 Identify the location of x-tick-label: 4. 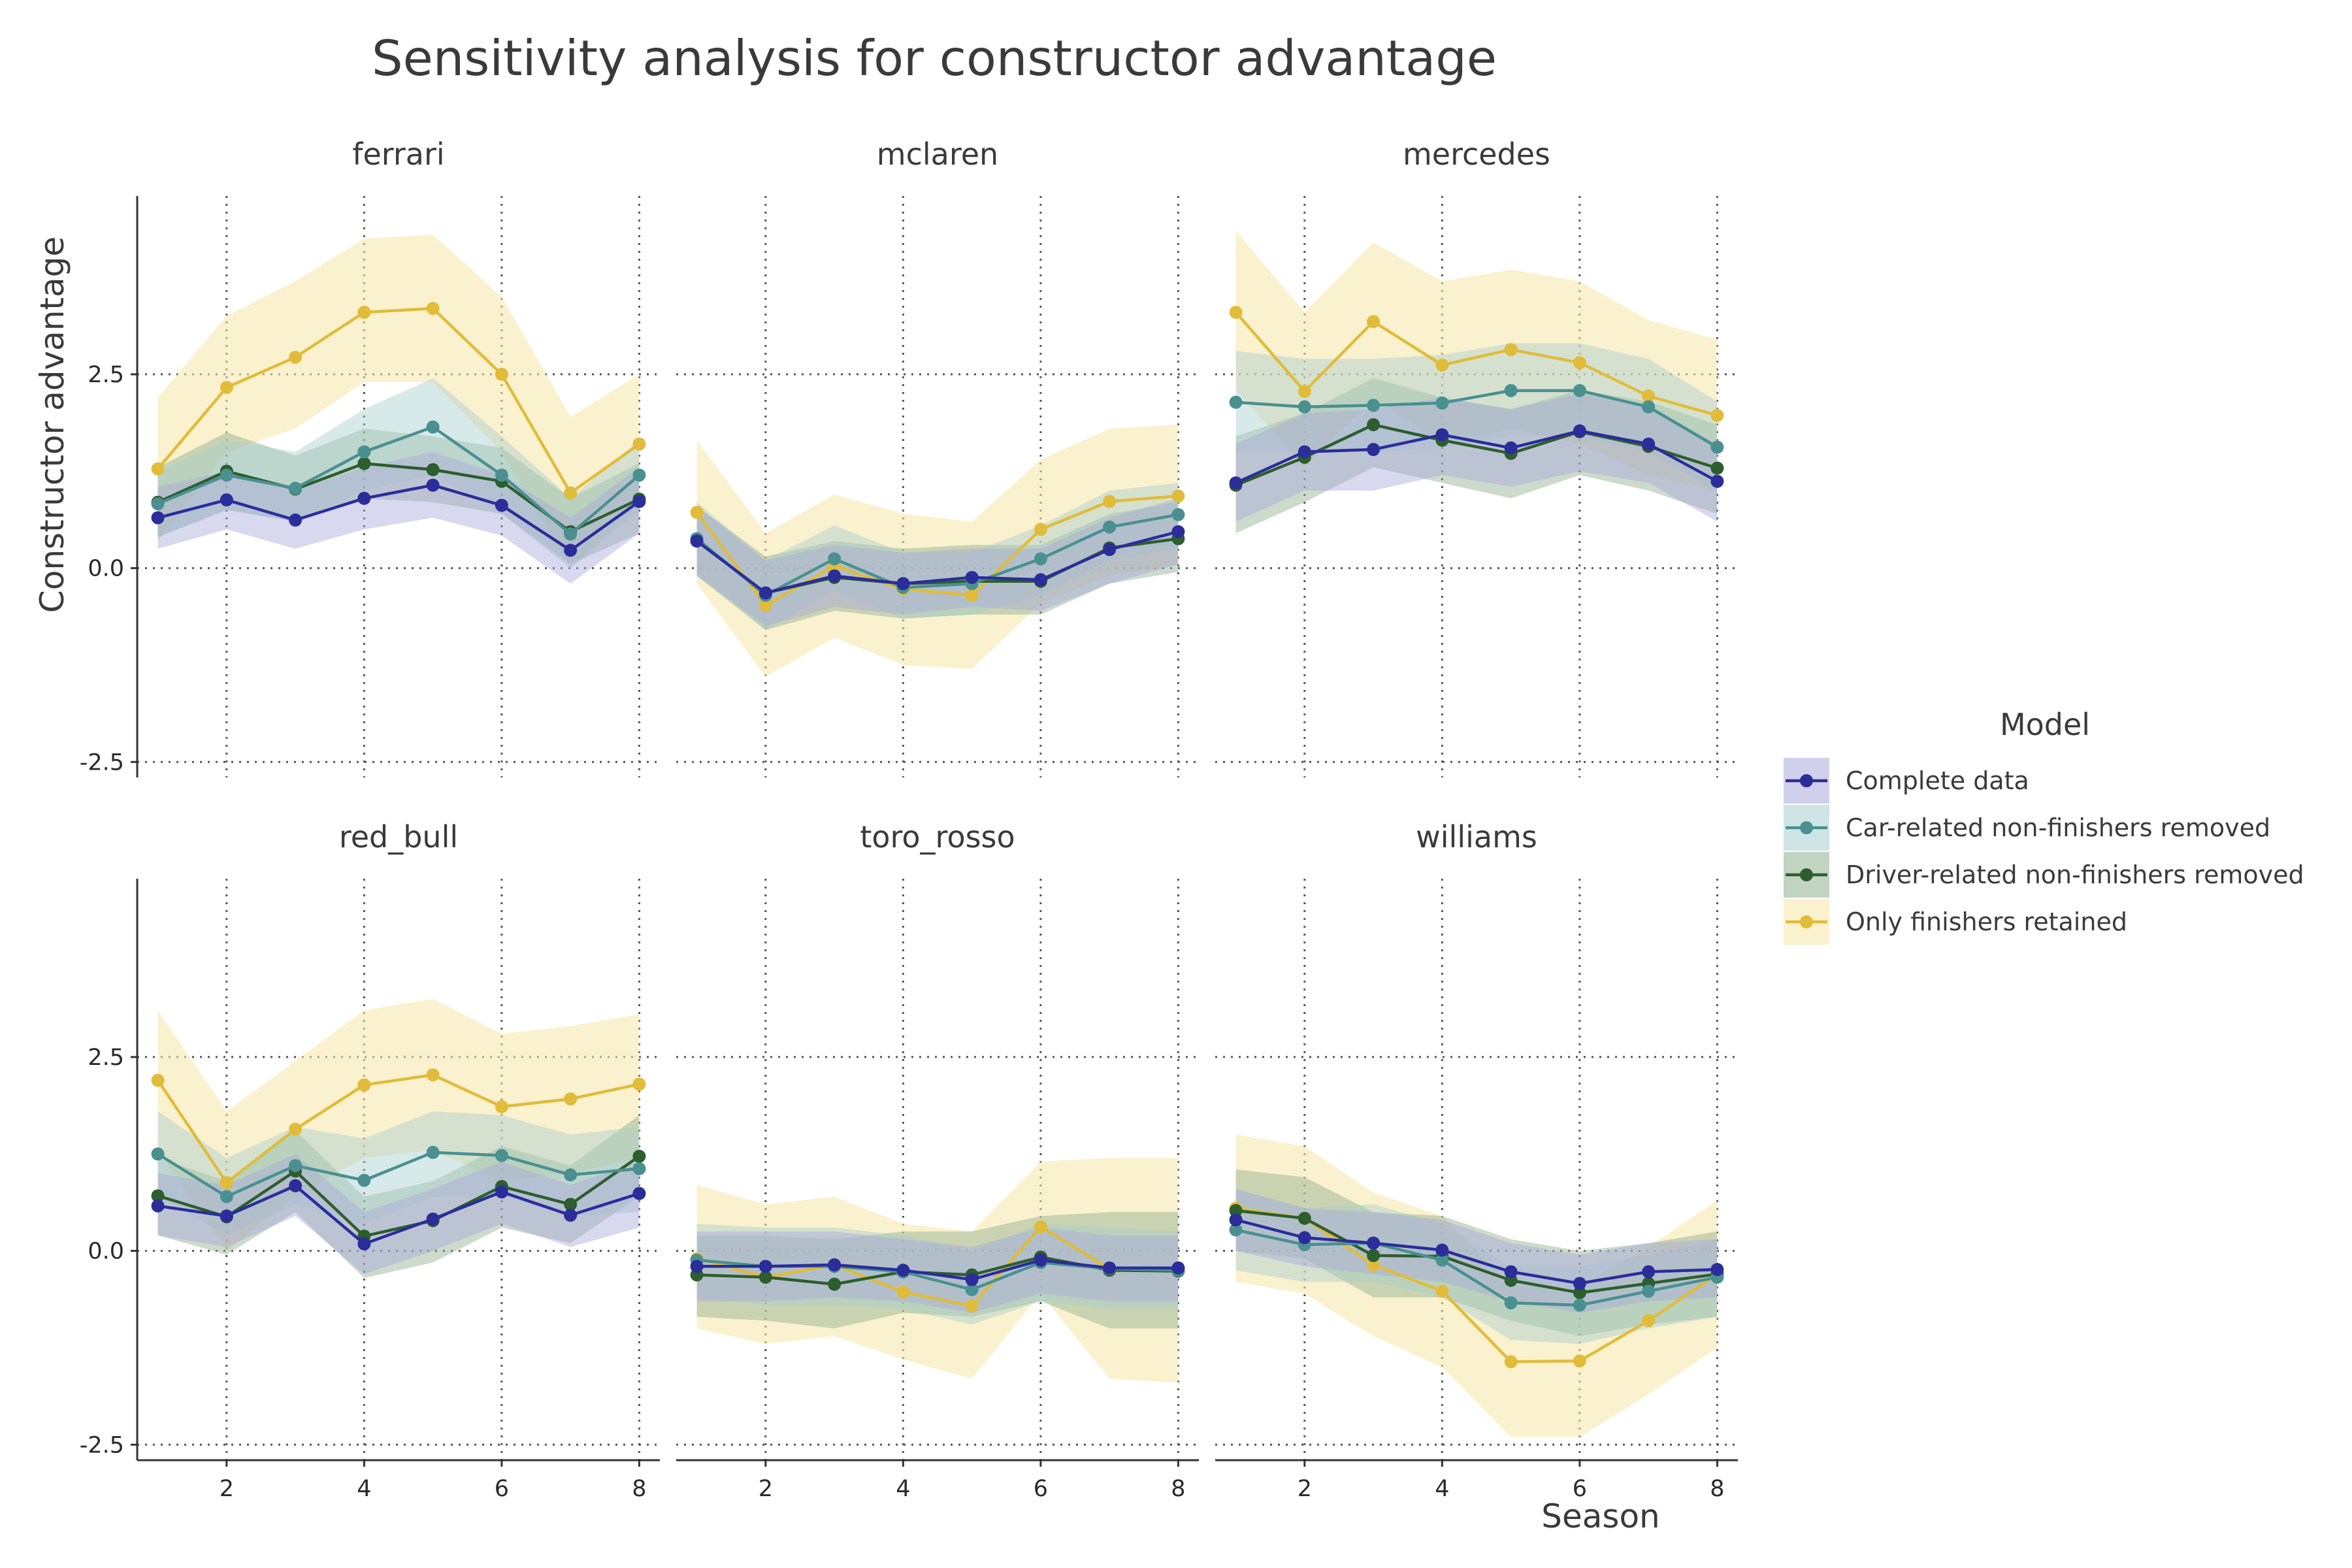
(364, 1489).